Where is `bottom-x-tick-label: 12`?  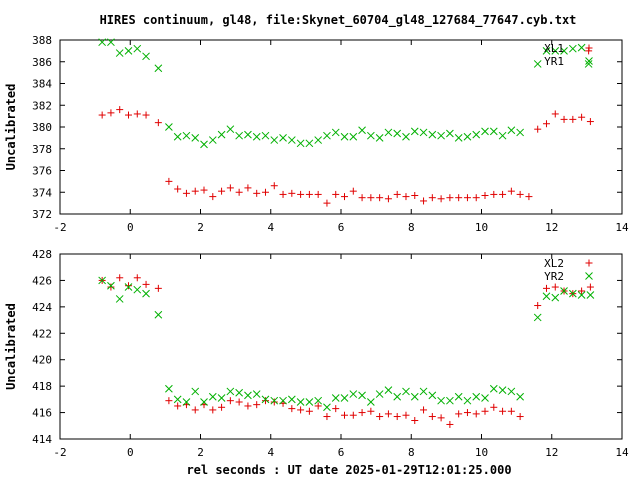
bottom-x-tick-label: 12 is located at coordinates (551, 452).